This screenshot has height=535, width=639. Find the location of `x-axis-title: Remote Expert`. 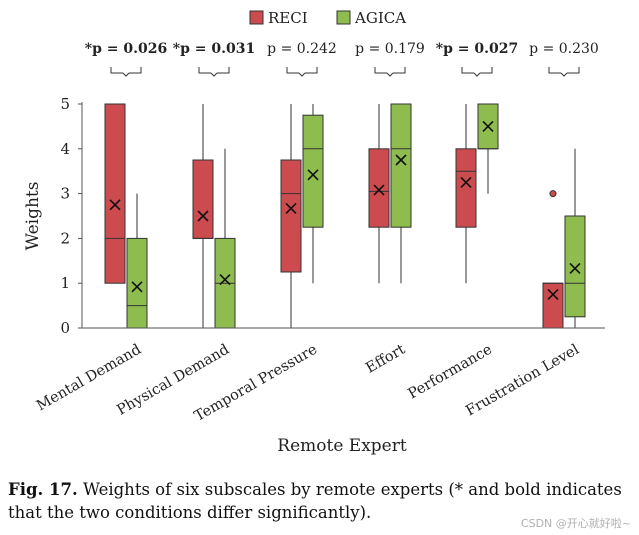

x-axis-title: Remote Expert is located at coordinates (342, 446).